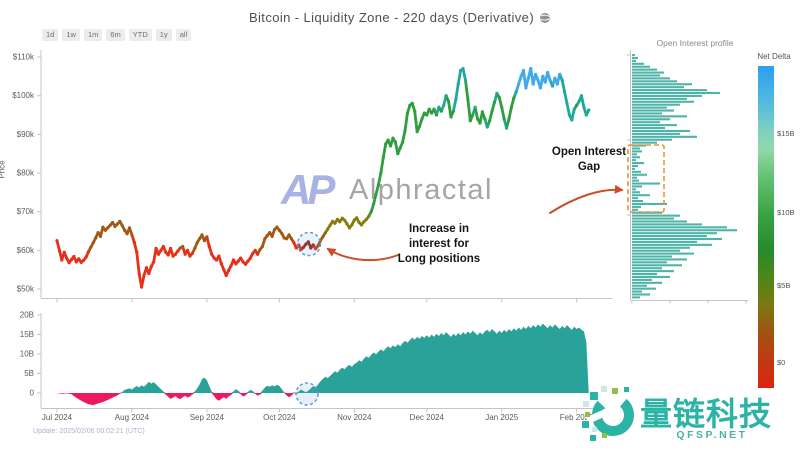 This screenshot has height=450, width=800. Describe the element at coordinates (23, 95) in the screenshot. I see `svg-text: $100k` at that location.